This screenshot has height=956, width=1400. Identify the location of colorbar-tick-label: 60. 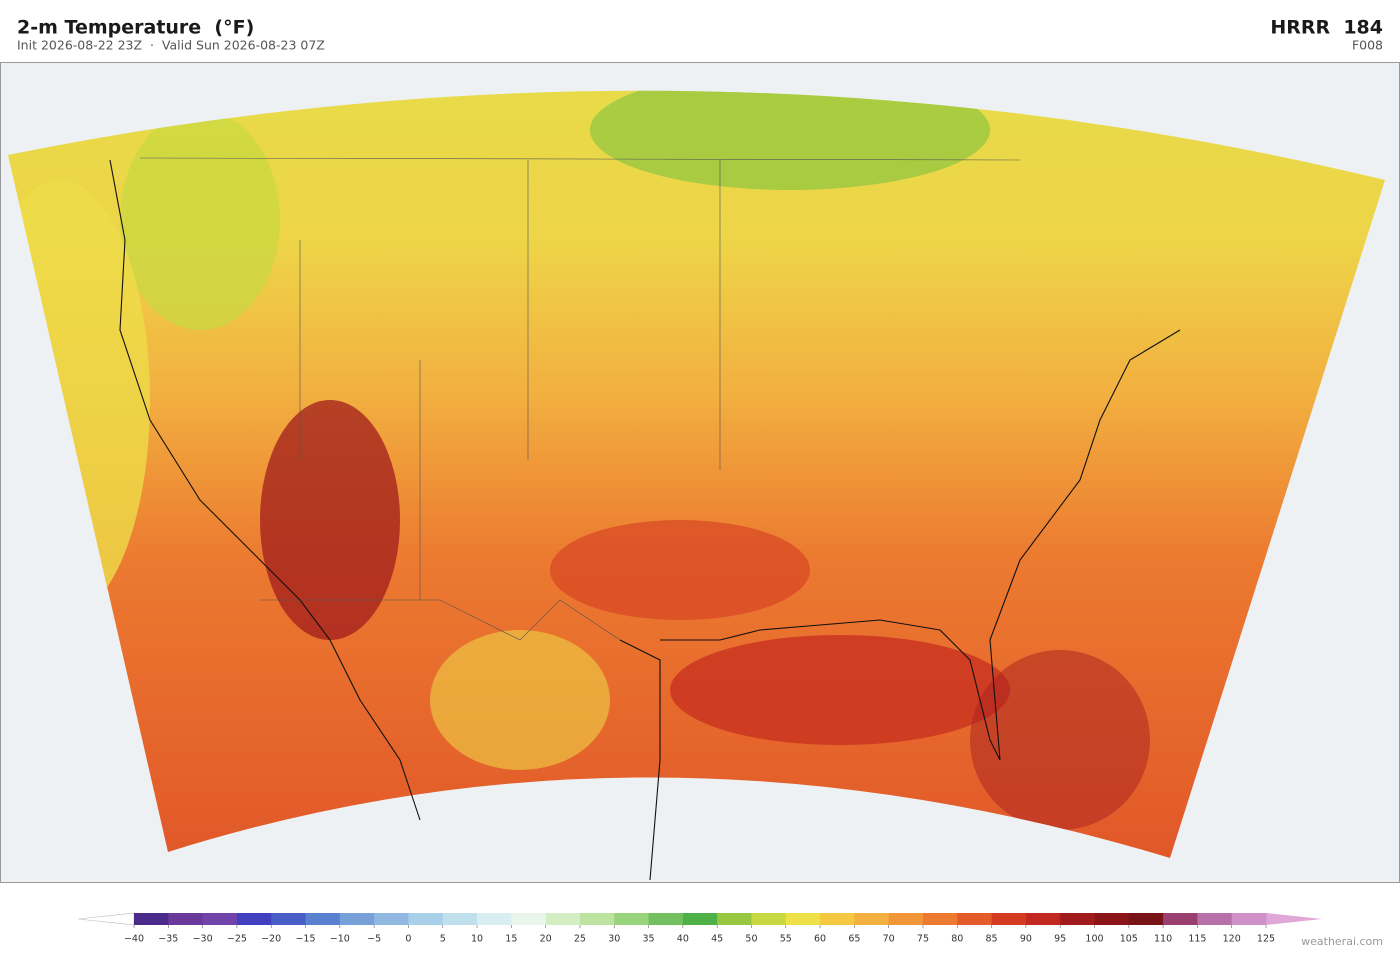
(820, 939).